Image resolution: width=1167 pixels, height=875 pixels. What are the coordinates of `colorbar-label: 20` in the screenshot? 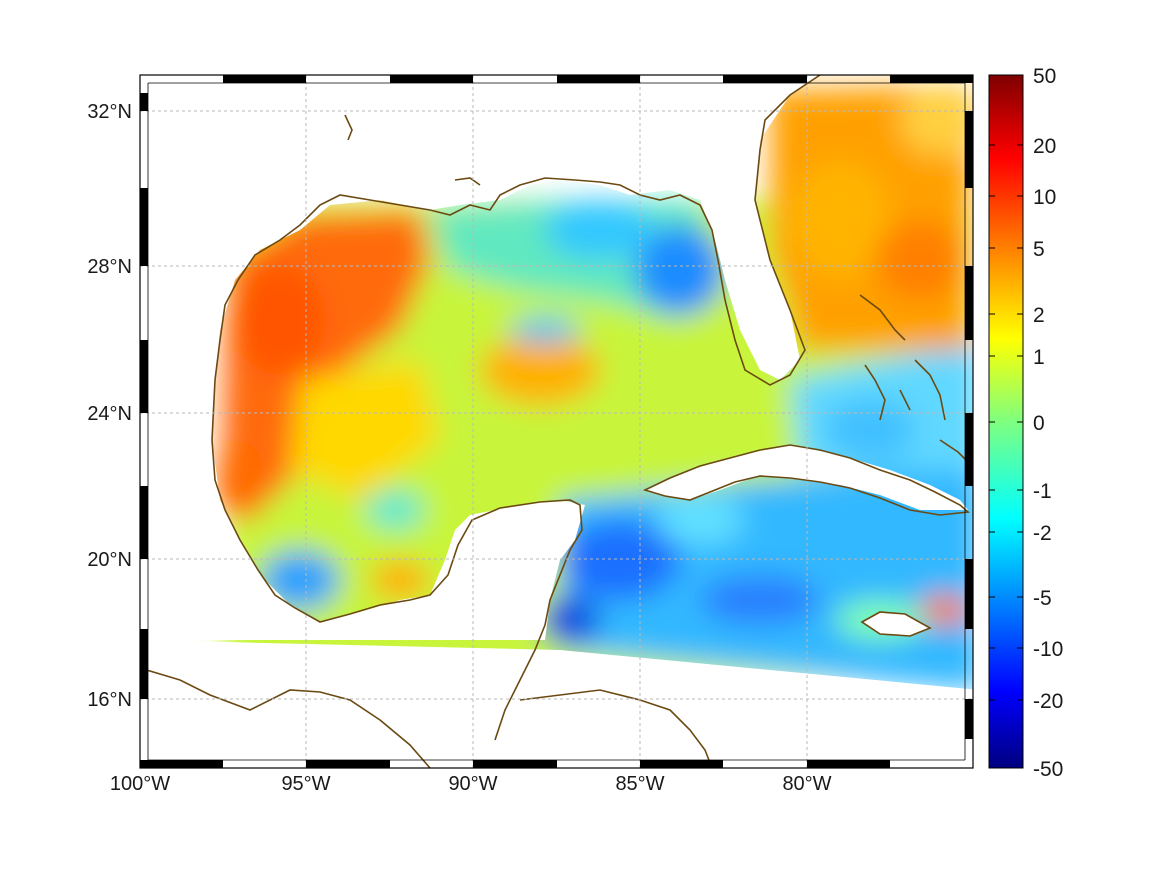 It's located at (1044, 146).